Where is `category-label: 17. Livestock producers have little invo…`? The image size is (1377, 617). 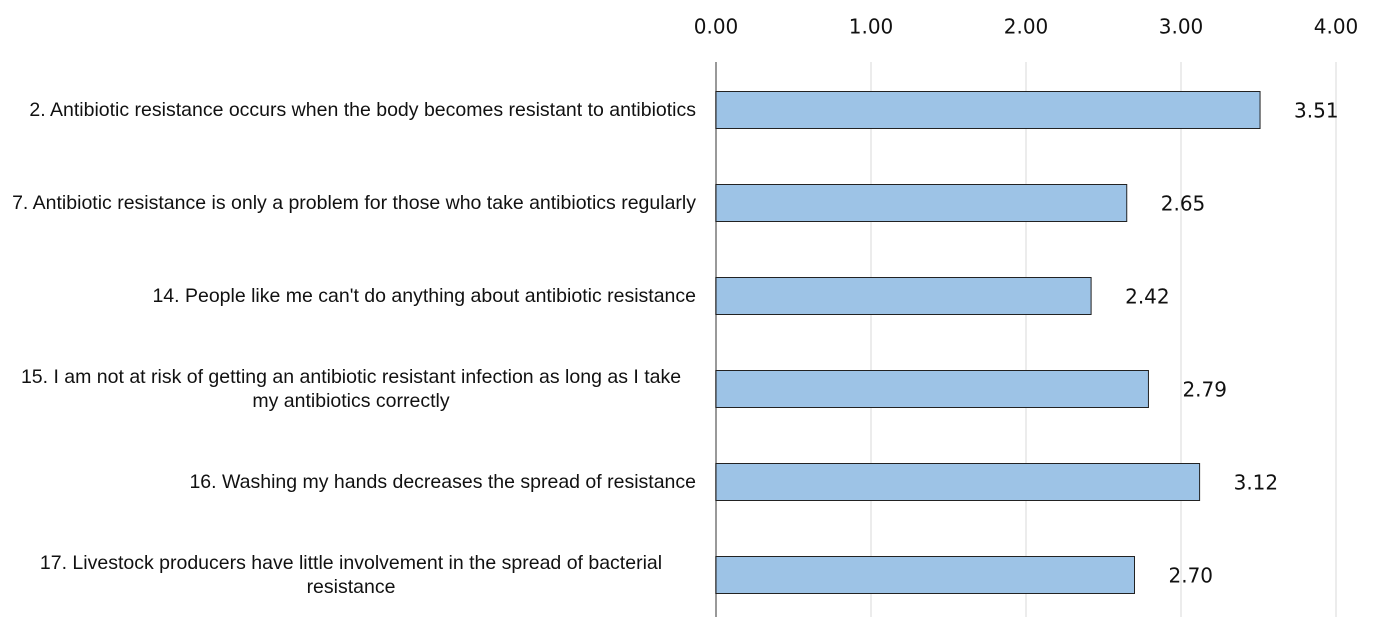
category-label: 17. Livestock producers have little invo… is located at coordinates (351, 575).